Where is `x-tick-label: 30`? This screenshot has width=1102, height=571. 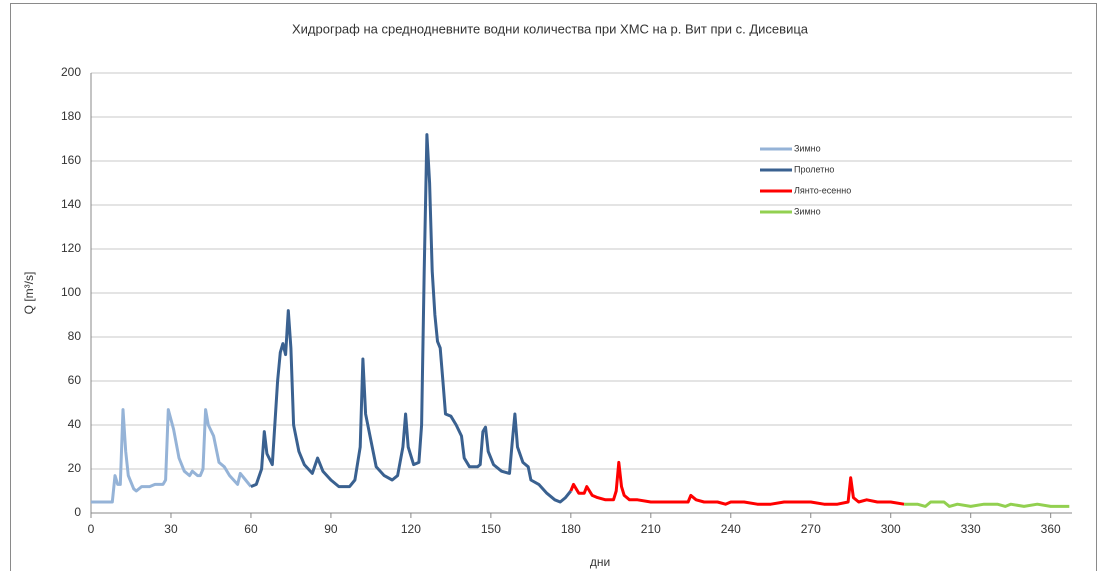 x-tick-label: 30 is located at coordinates (171, 529).